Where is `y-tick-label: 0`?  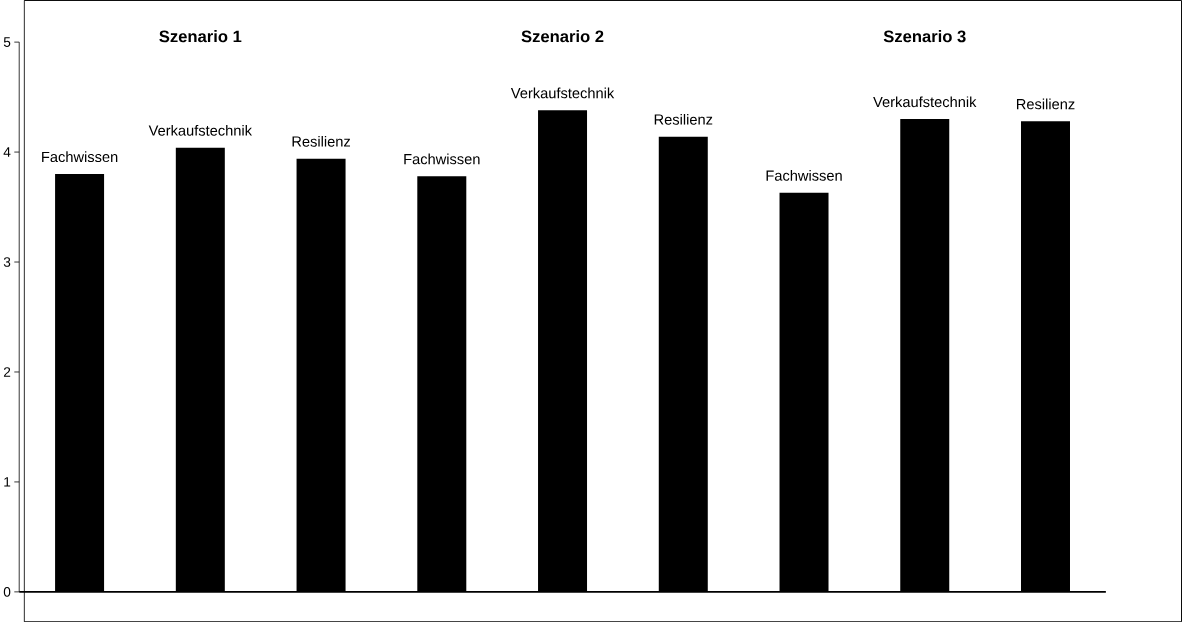
y-tick-label: 0 is located at coordinates (7, 591).